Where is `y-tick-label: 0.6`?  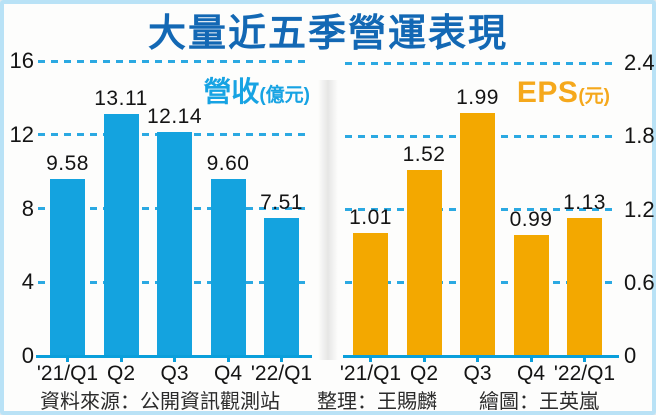
y-tick-label: 0.6 is located at coordinates (639, 282).